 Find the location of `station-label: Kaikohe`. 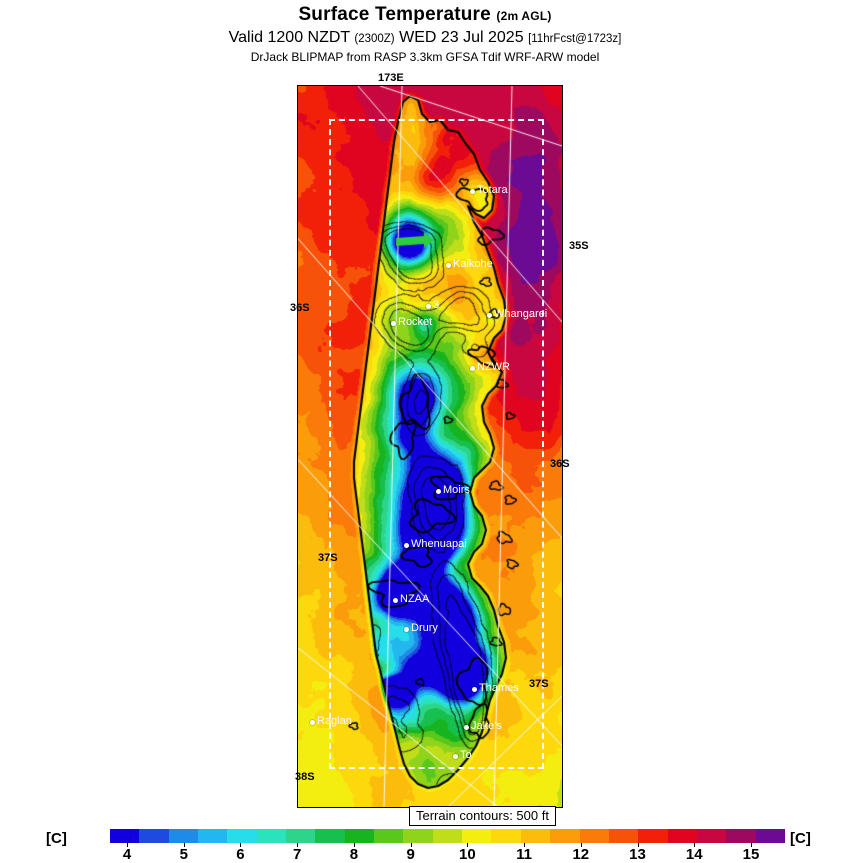

station-label: Kaikohe is located at coordinates (473, 264).